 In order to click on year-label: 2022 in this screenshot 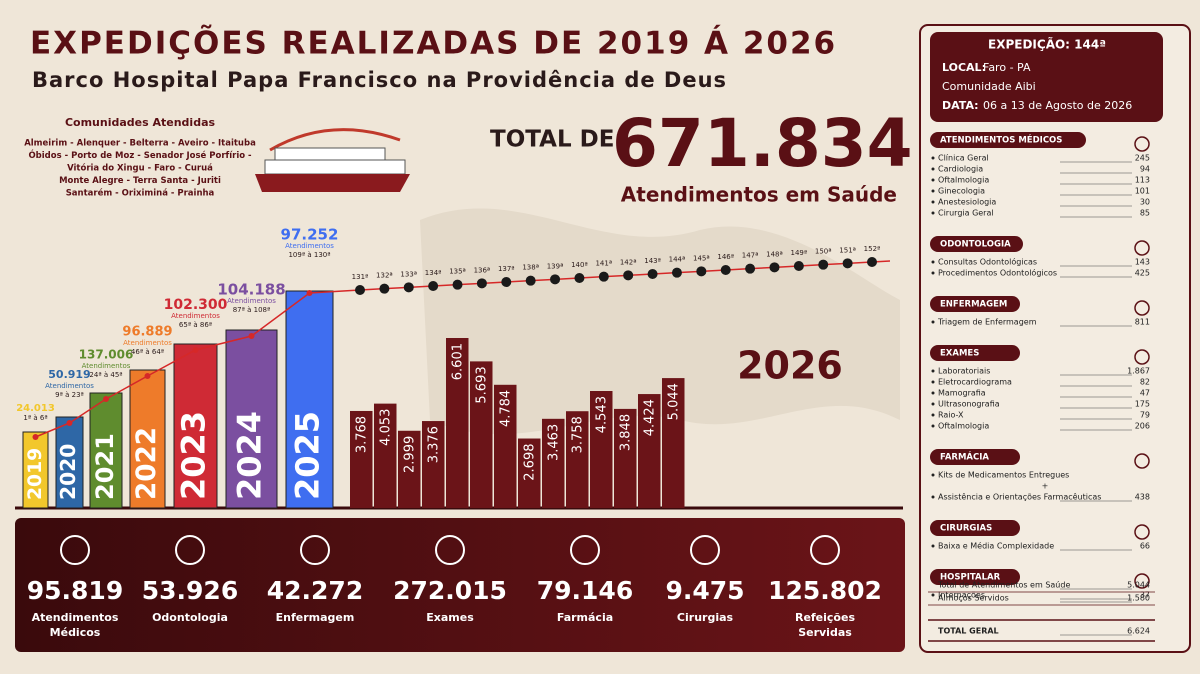, I will do `click(147, 463)`.